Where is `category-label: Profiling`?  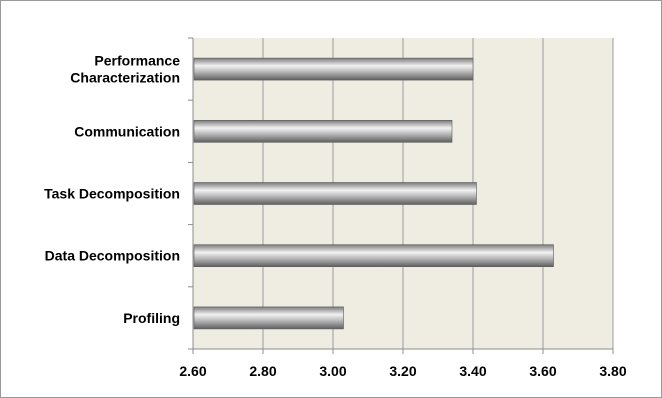 category-label: Profiling is located at coordinates (151, 318).